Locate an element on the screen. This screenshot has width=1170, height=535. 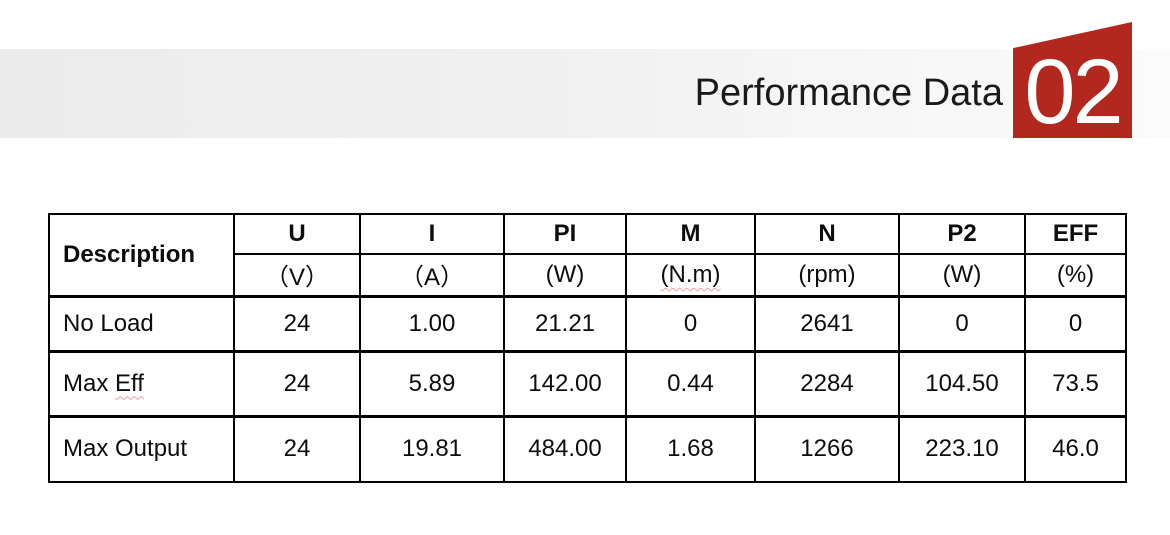
section-number: 02 is located at coordinates (1073, 92).